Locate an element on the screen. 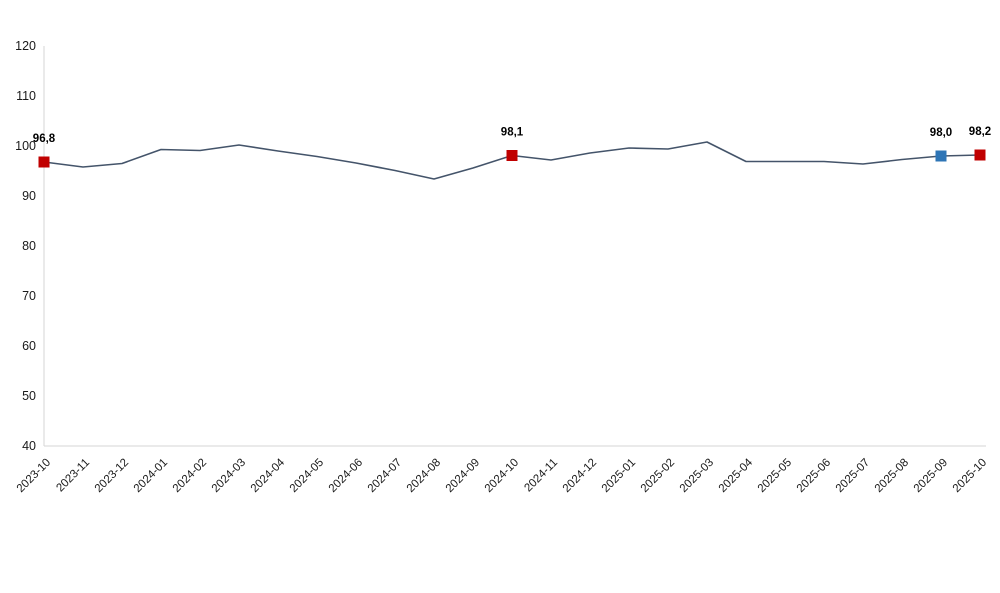  x-axis-label: 2024-04 is located at coordinates (268, 475).